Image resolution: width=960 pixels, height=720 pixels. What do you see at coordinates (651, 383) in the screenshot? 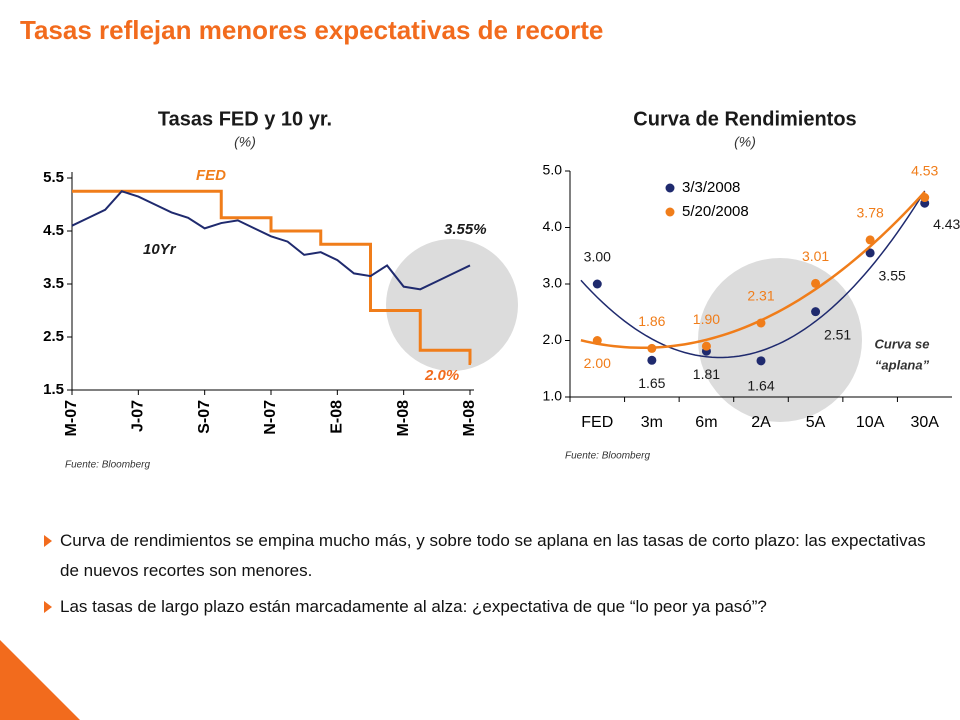
I see `data-label: 1.65` at bounding box center [651, 383].